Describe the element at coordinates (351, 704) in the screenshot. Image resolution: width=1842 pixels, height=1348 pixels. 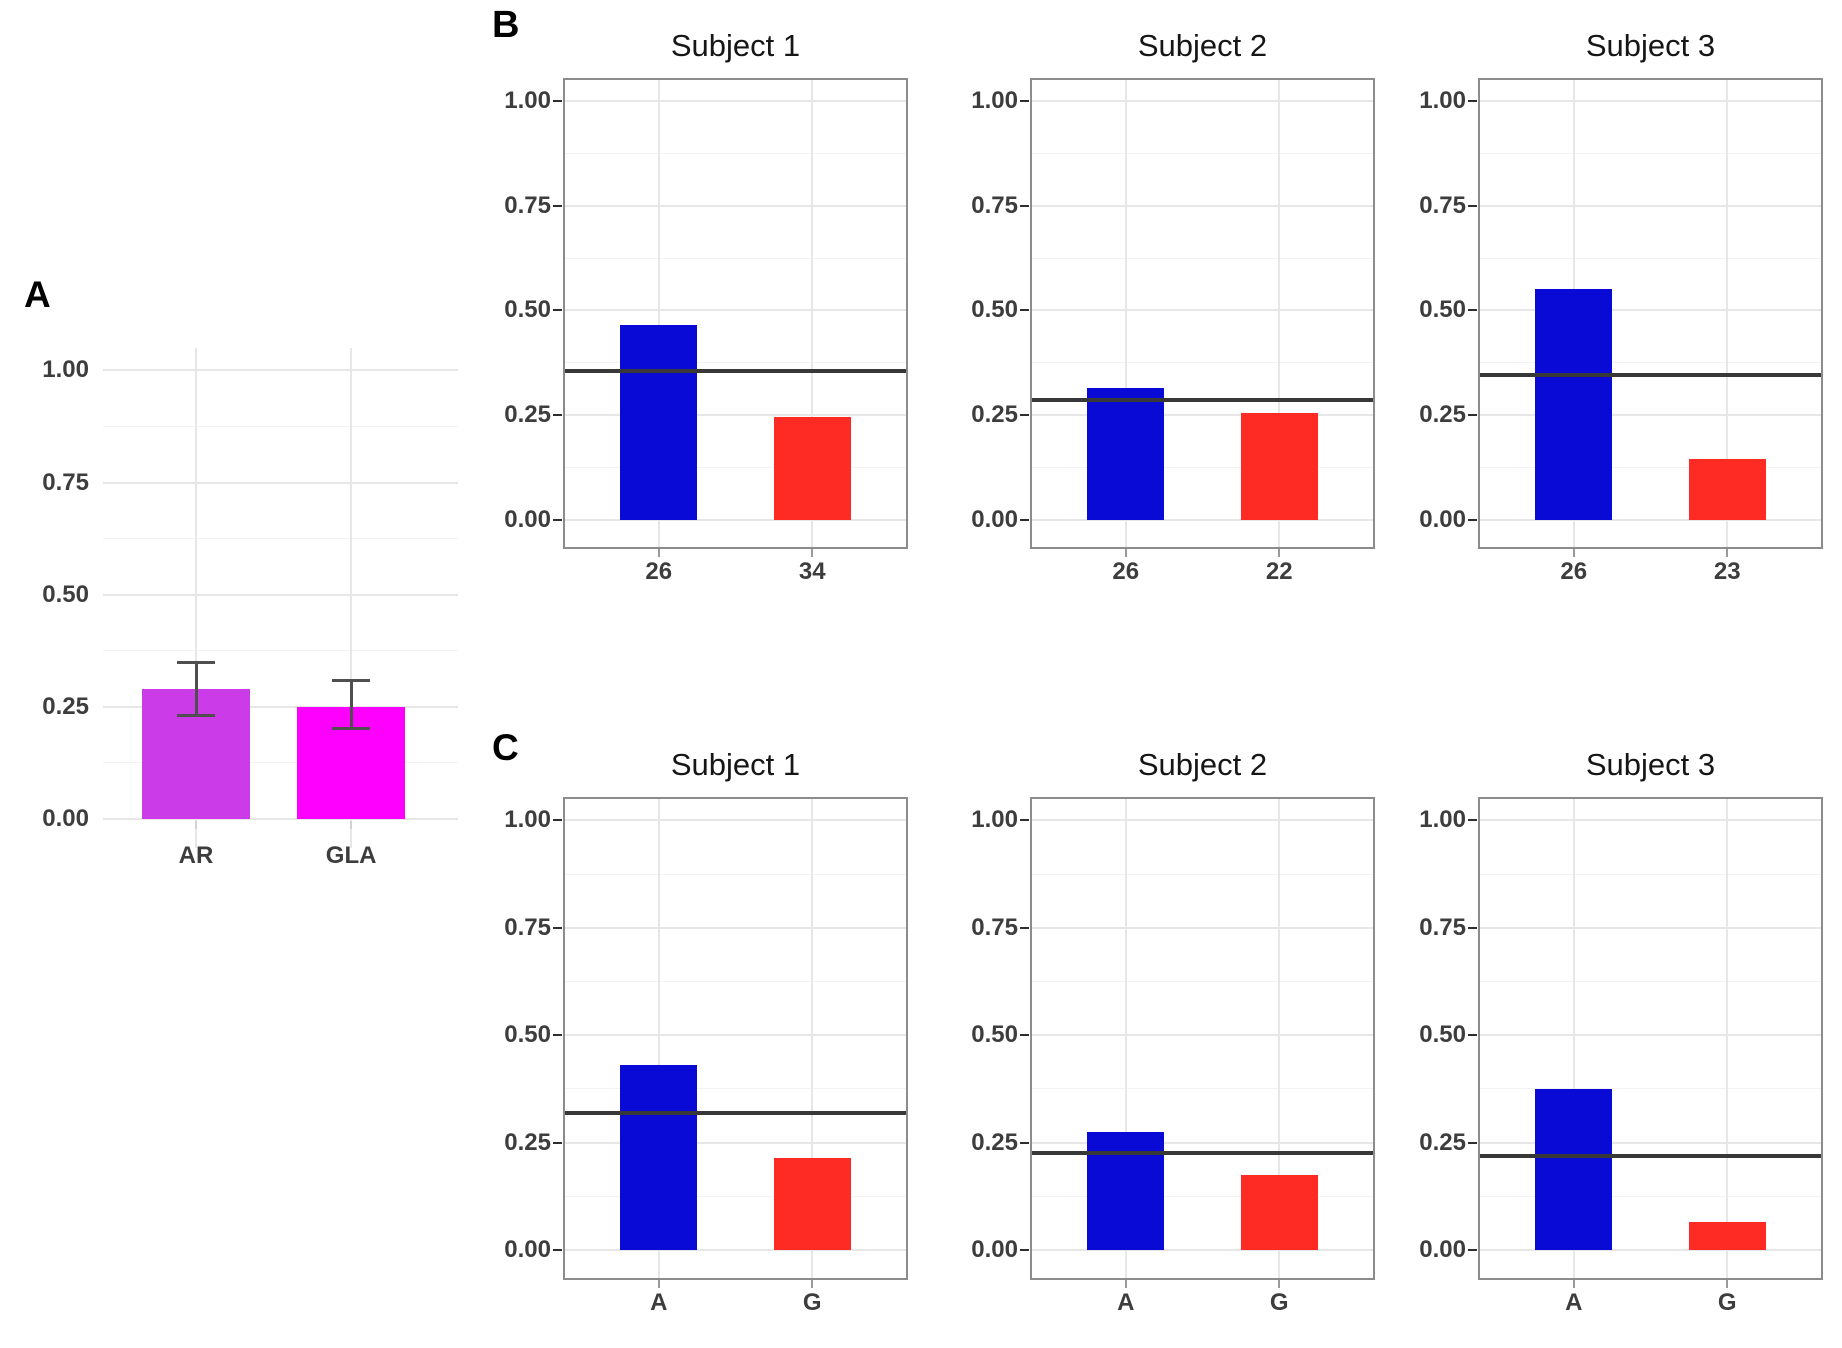
I see `error-bar-line-GLA` at that location.